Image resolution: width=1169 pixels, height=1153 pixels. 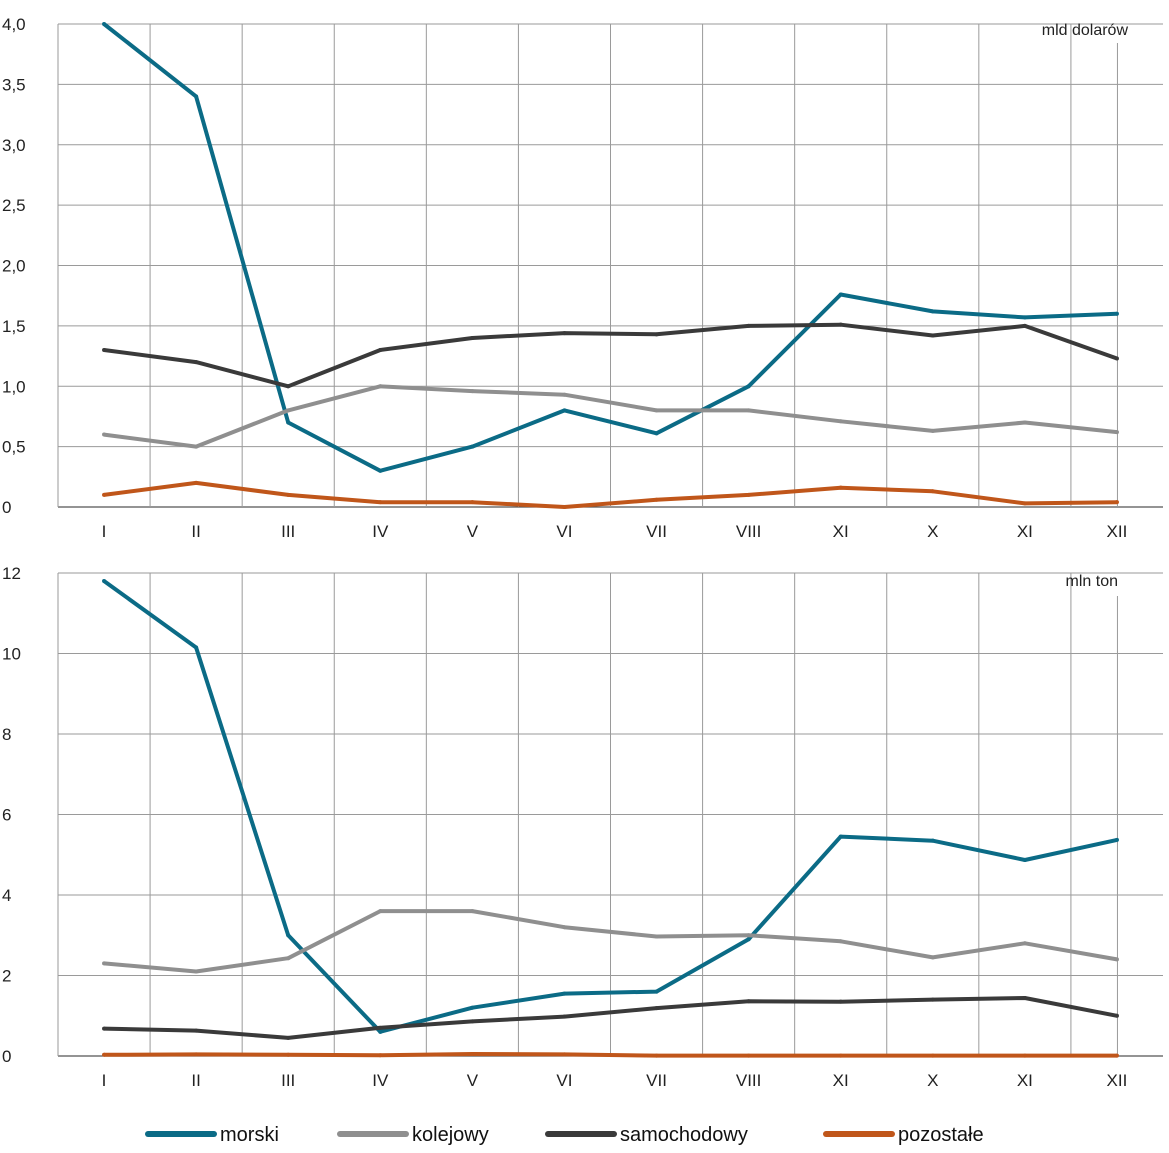 What do you see at coordinates (380, 1080) in the screenshot?
I see `x-tick-label: IV` at bounding box center [380, 1080].